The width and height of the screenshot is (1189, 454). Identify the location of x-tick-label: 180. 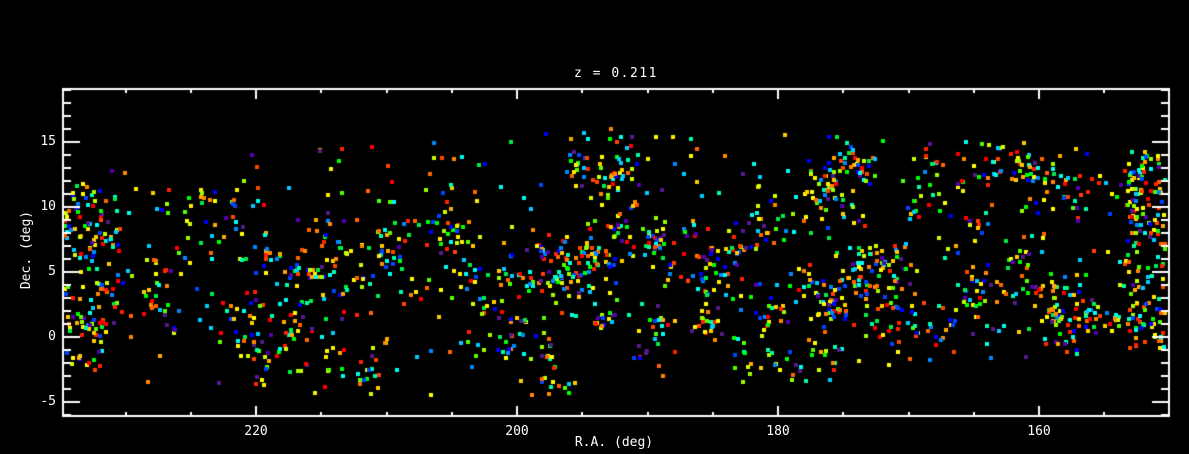
(778, 431).